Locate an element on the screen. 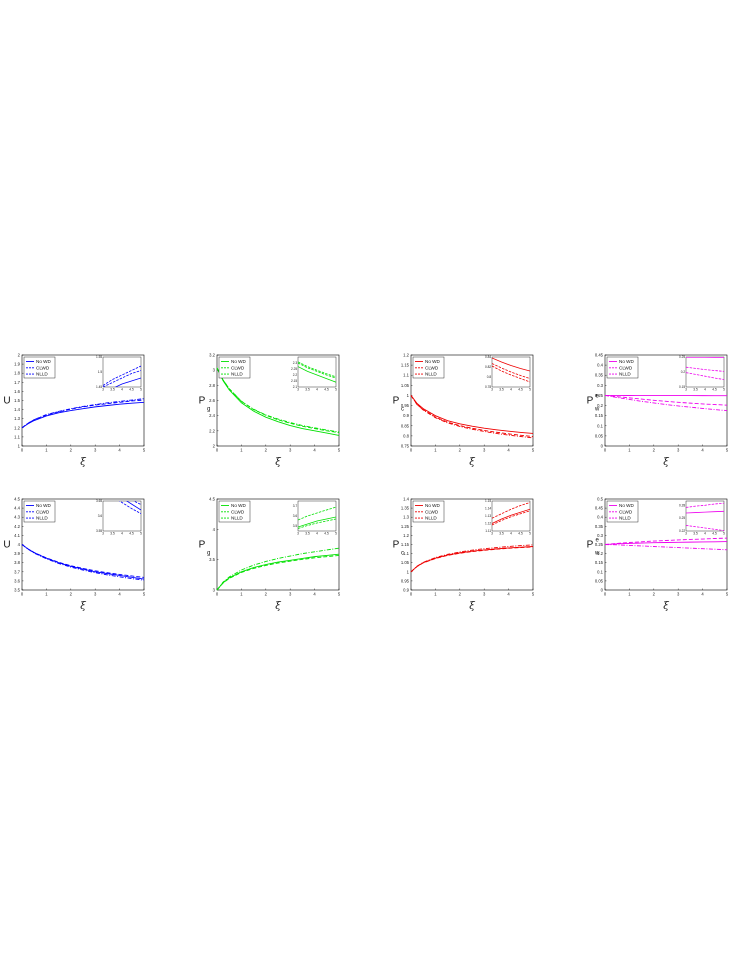 The image size is (747, 967). y-tick-label: 1 is located at coordinates (408, 395).